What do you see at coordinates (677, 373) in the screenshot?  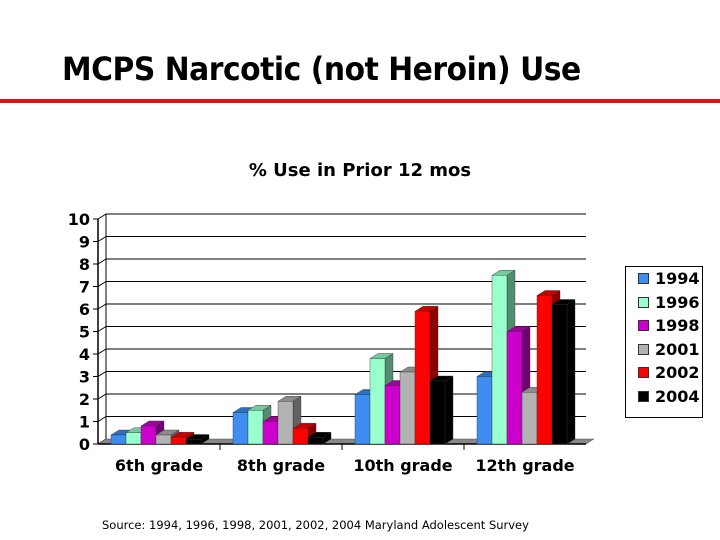 I see `legend-label: 2002` at bounding box center [677, 373].